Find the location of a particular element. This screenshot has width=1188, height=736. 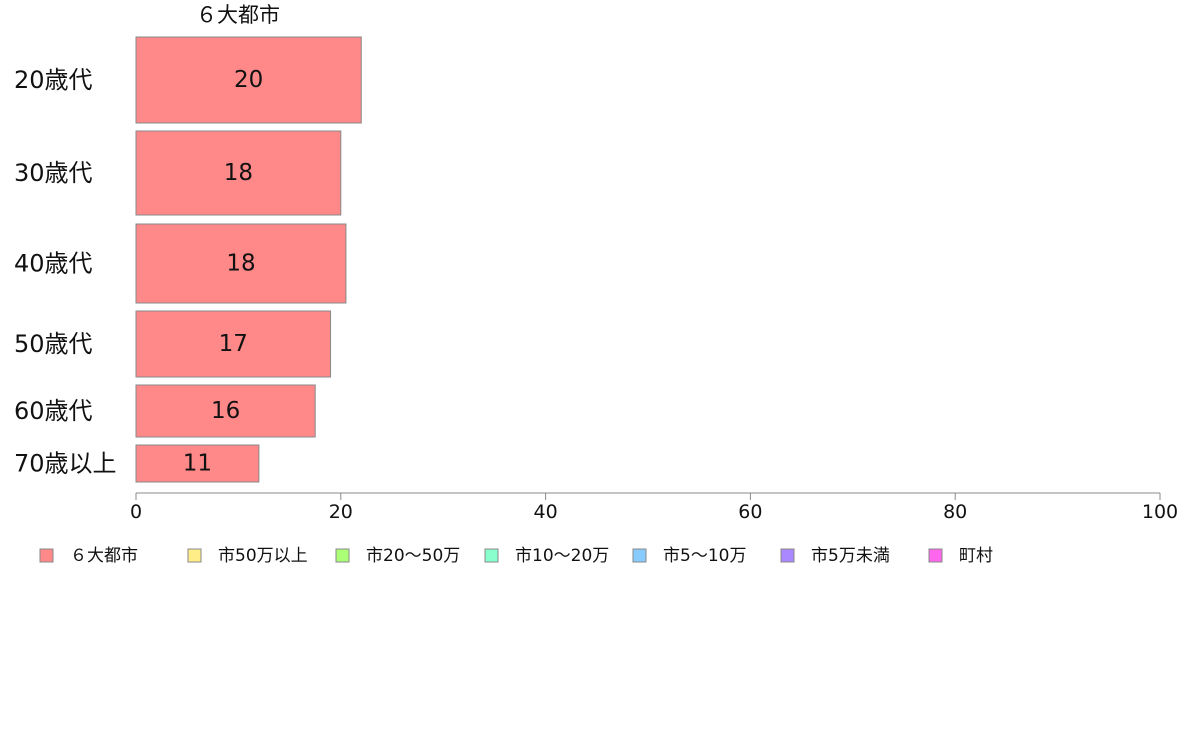

x-axis: 0 20 40 60 80 100 is located at coordinates (654, 507).